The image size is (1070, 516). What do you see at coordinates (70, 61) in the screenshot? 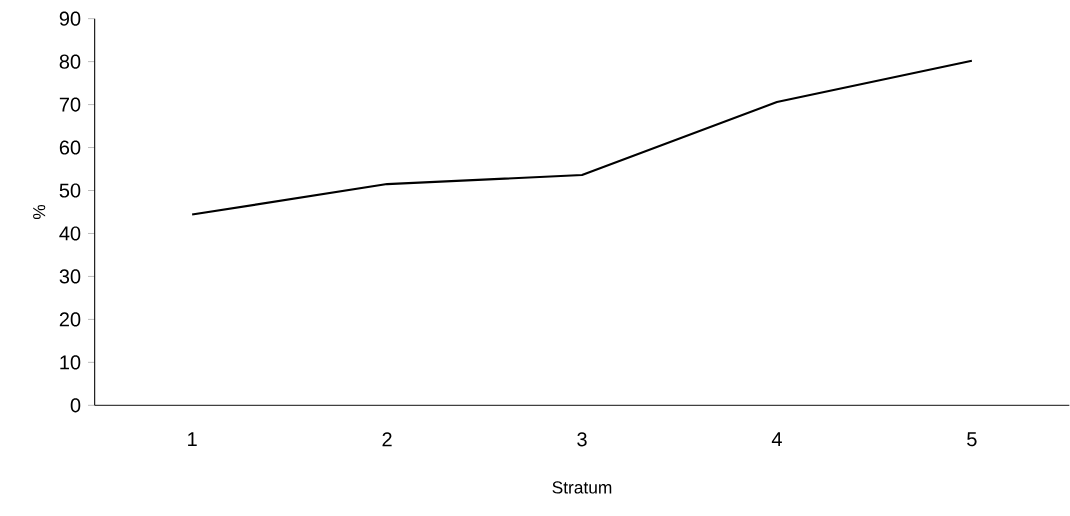
I see `y-tick-label: 80` at bounding box center [70, 61].